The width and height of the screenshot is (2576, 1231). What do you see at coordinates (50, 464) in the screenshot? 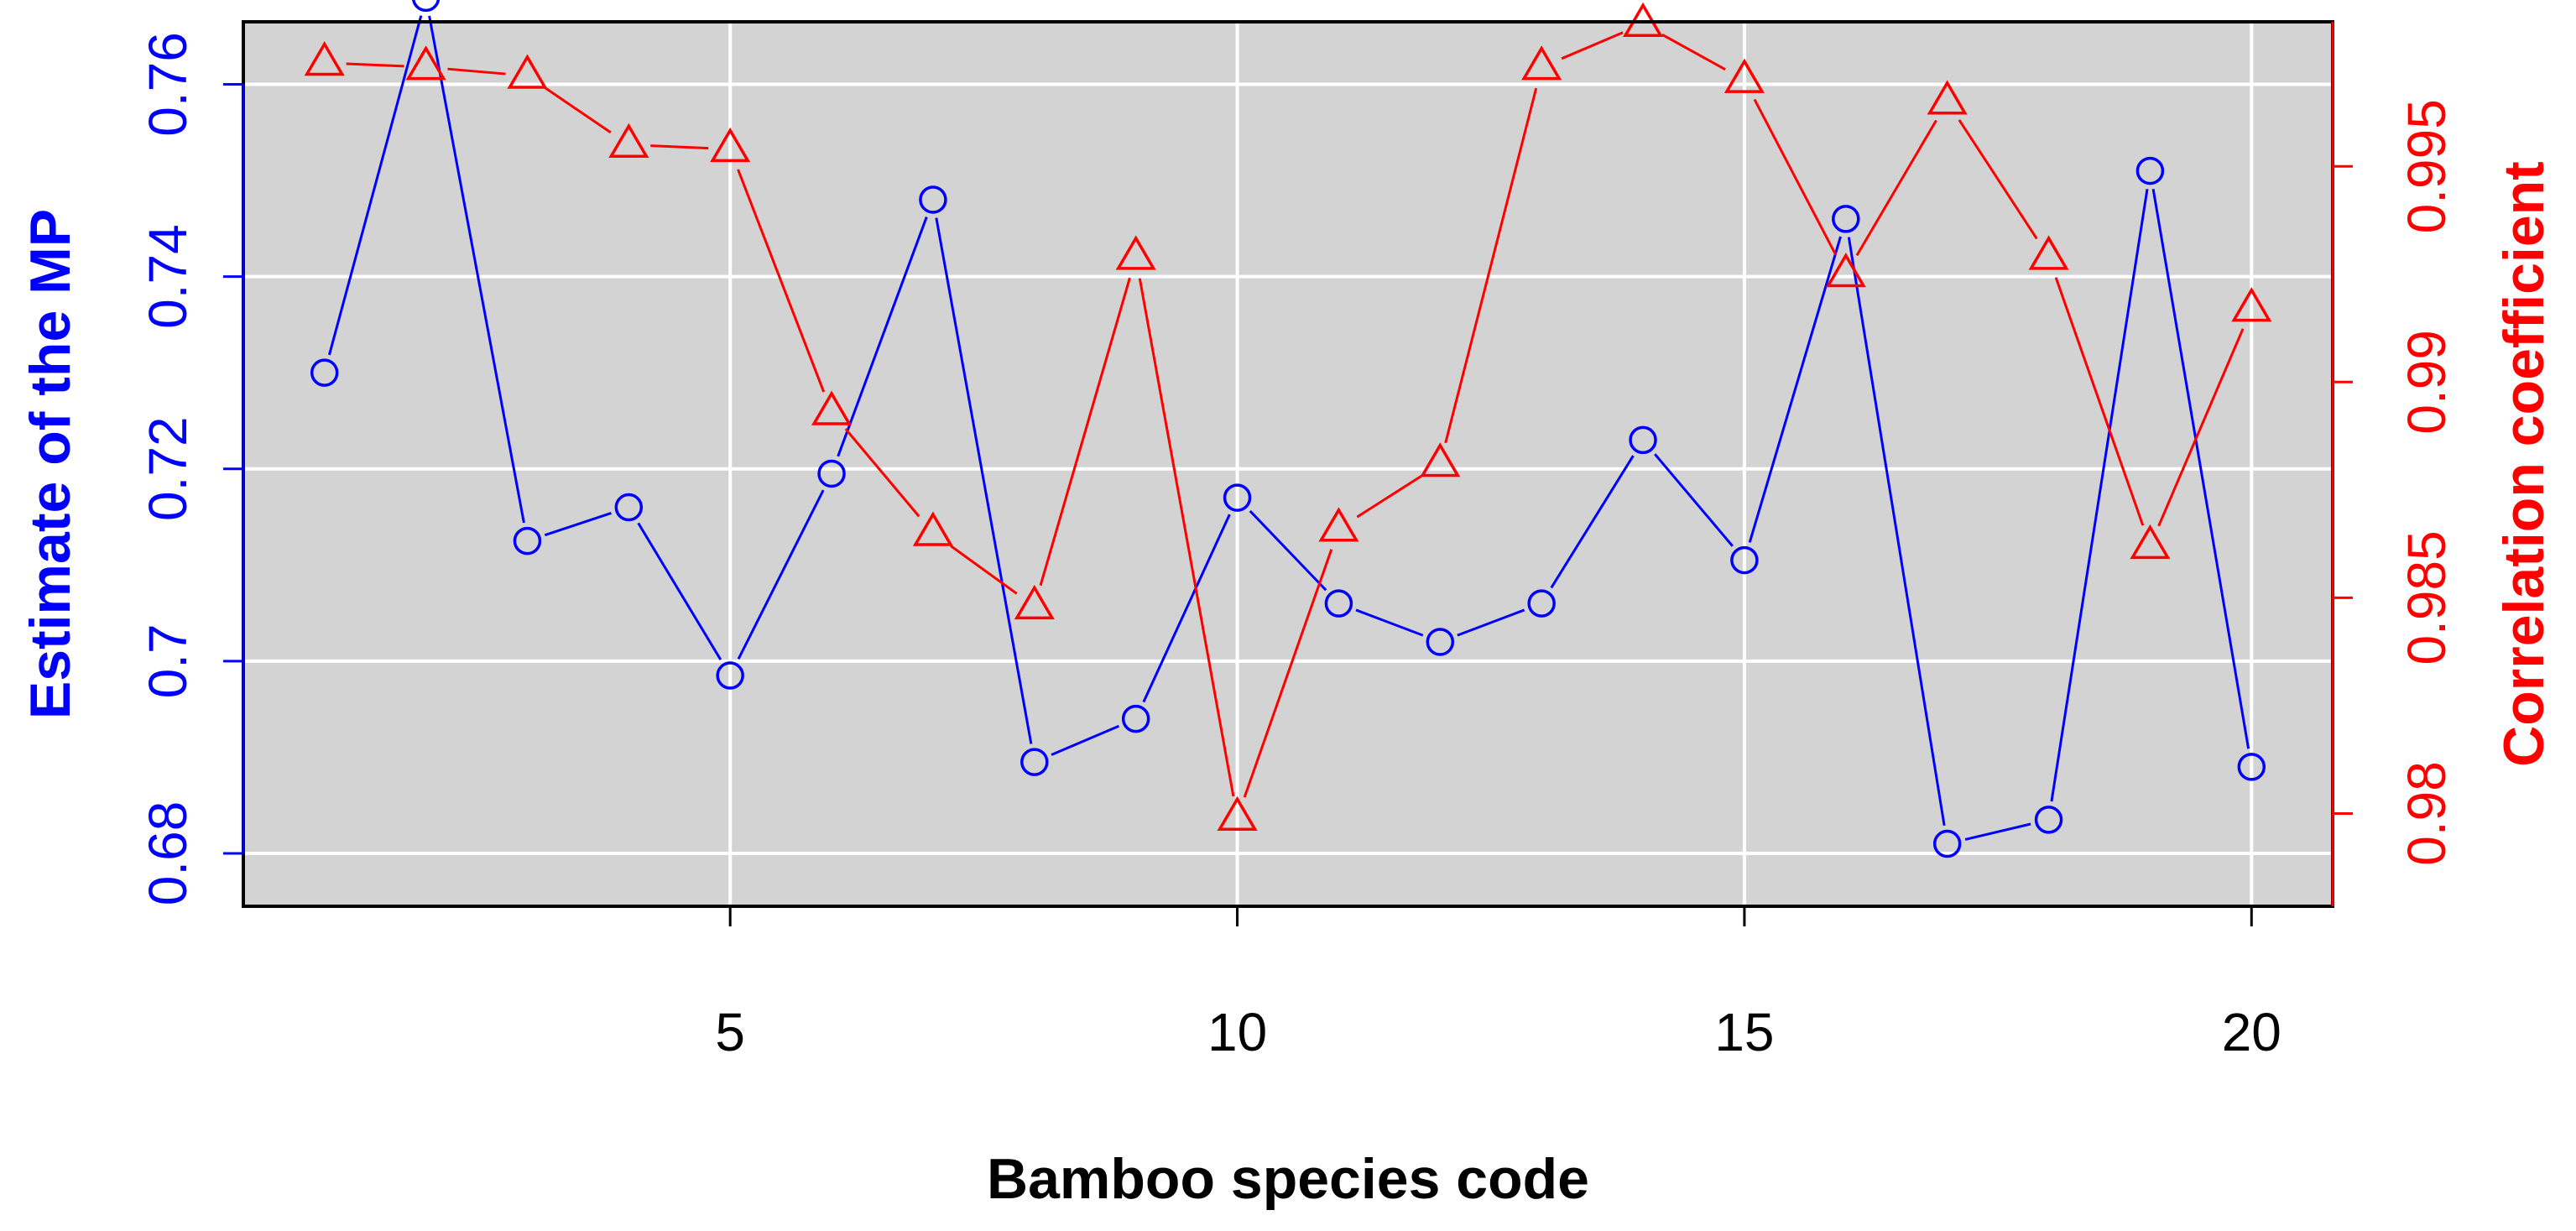
I see `left-axis-title: Estimate of the MP` at bounding box center [50, 464].